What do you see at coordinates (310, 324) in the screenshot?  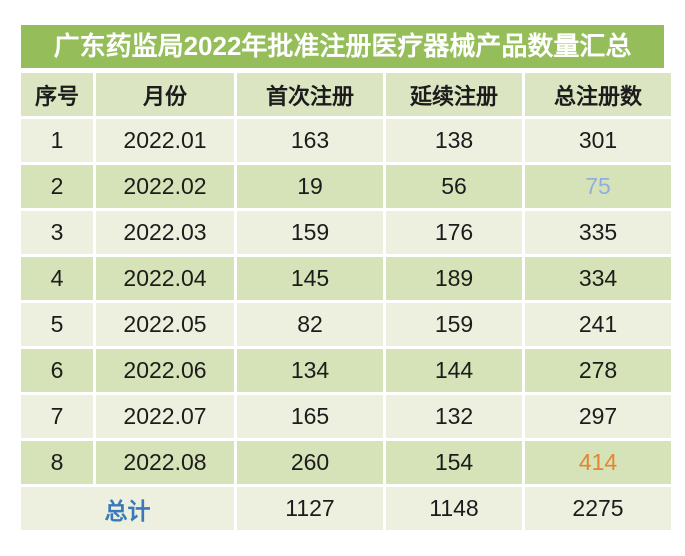 I see `cell-first-reg: 82` at bounding box center [310, 324].